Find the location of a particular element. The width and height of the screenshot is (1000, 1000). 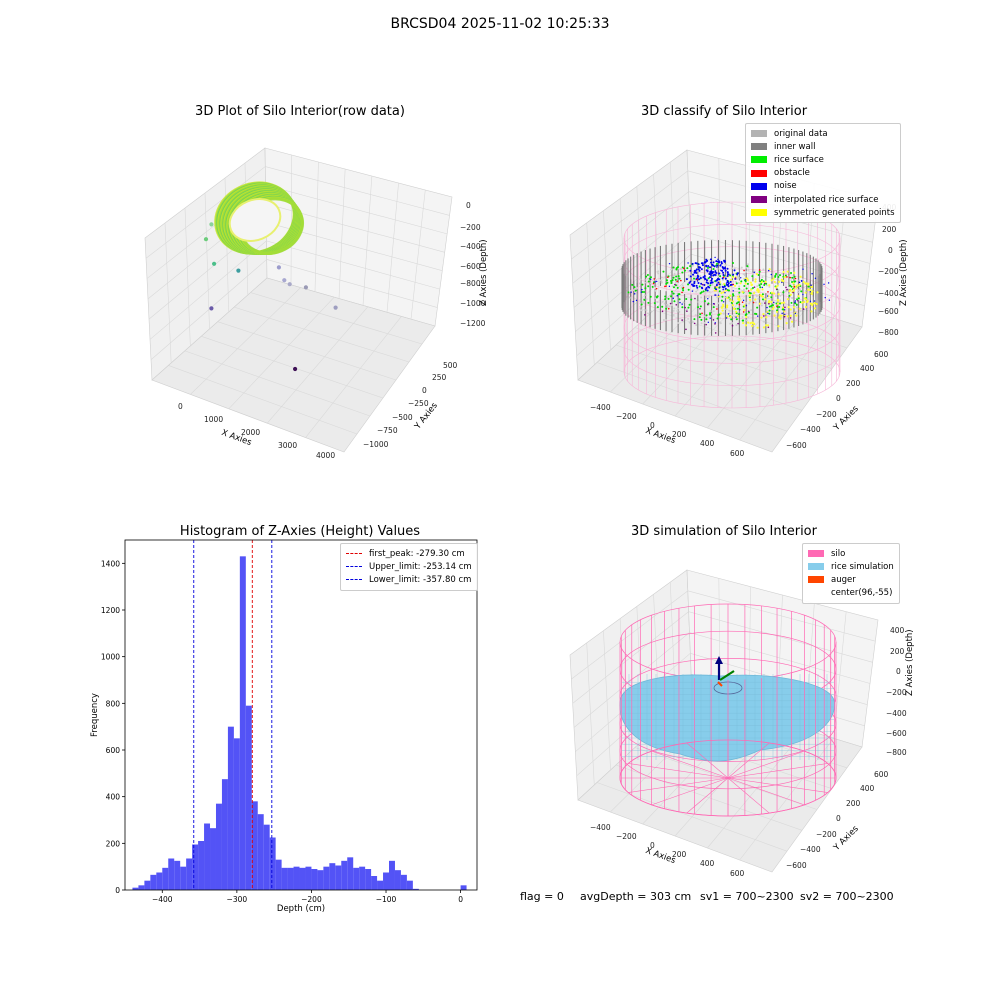

raw-y-tick: −250 is located at coordinates (418, 403).